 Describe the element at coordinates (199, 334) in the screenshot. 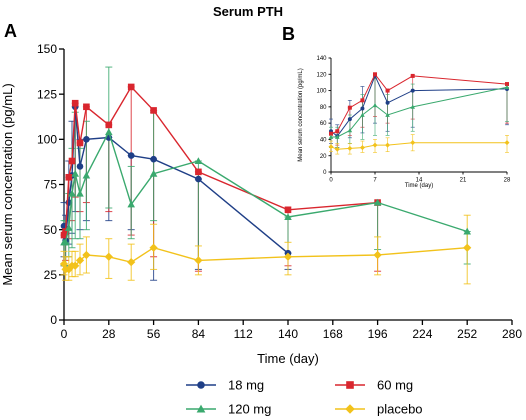

I see `x-tick-label: 84` at that location.